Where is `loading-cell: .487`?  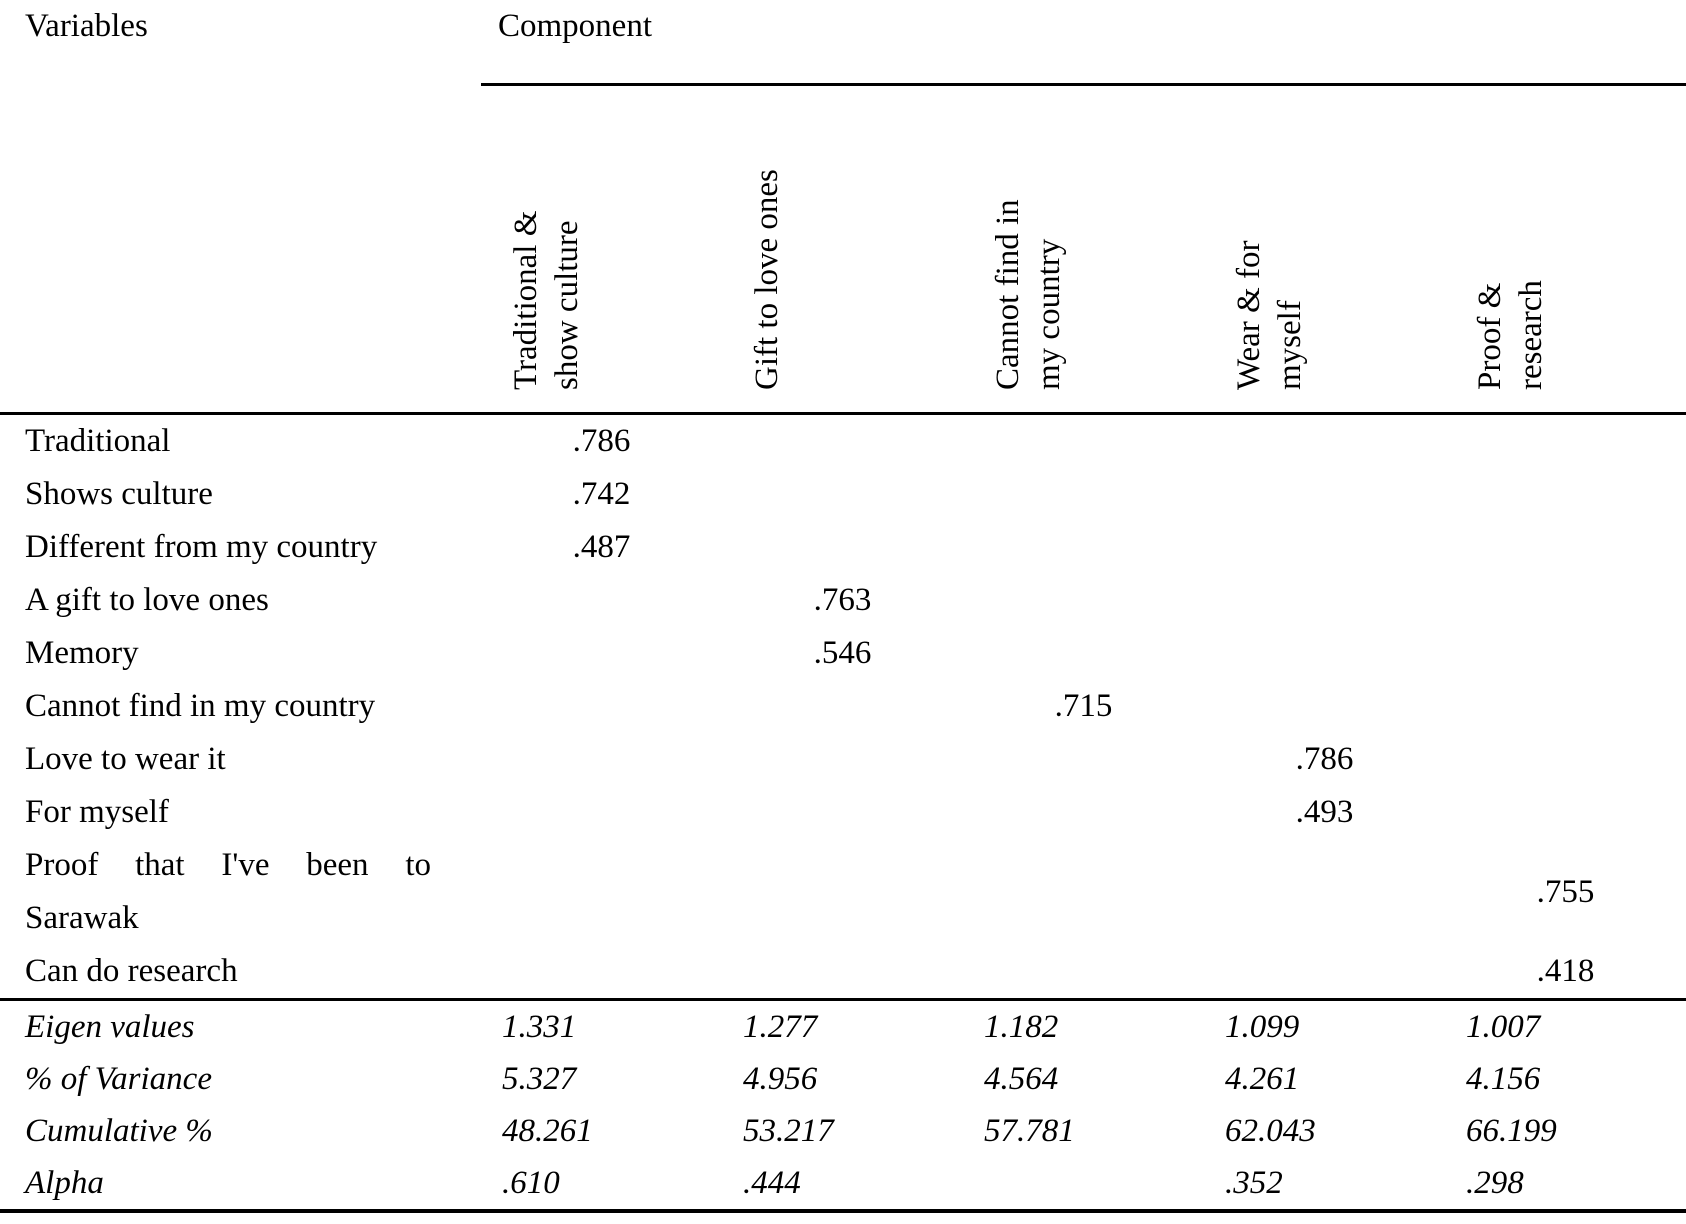 loading-cell: .487 is located at coordinates (601, 547).